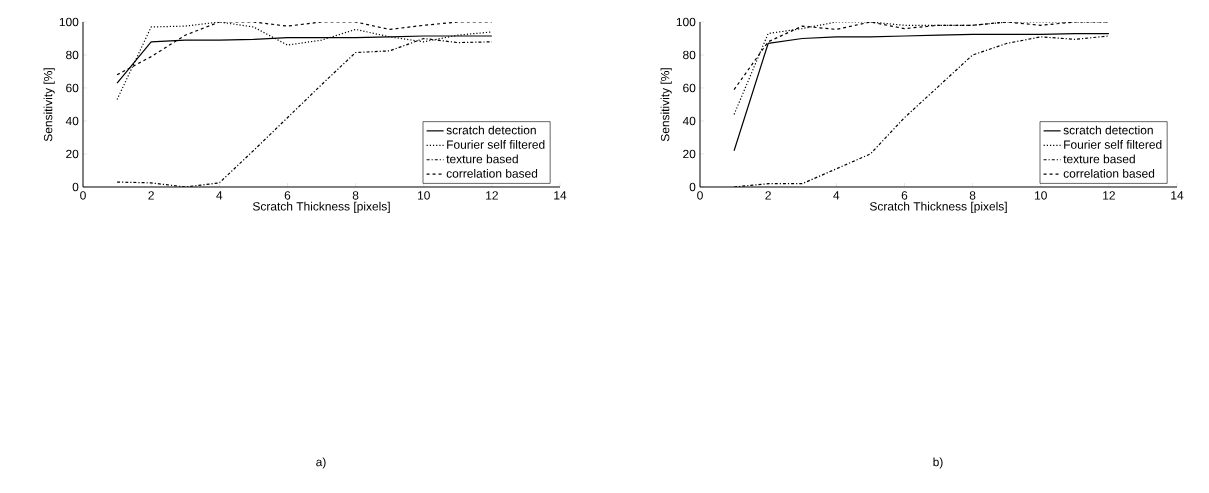  I want to click on text: b), so click(938, 463).